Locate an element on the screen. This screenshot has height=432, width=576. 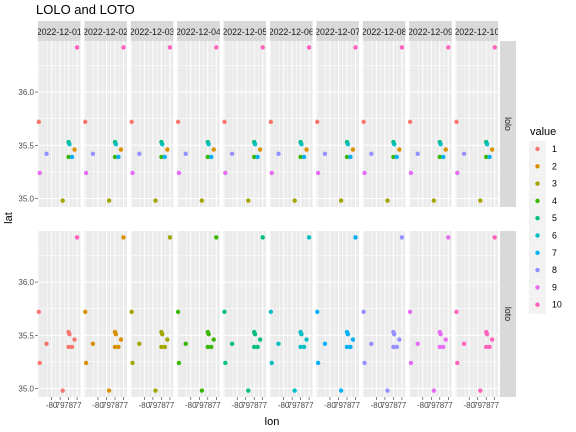
chart-title: LOLO and LOTO is located at coordinates (85, 9).